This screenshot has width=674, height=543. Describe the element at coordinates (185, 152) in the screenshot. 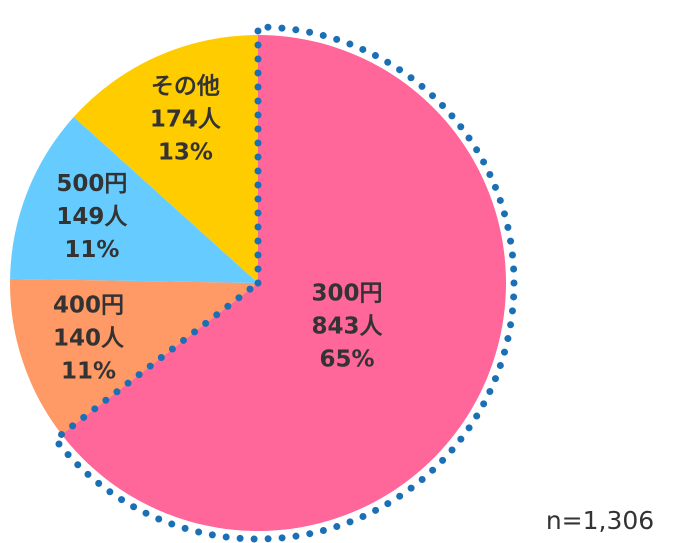

I see `slice-percent-label: 13%` at that location.